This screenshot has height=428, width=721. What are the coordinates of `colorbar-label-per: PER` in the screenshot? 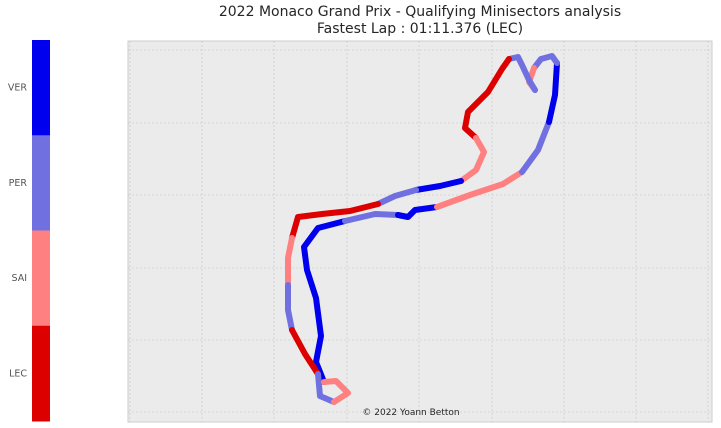 It's located at (18, 183).